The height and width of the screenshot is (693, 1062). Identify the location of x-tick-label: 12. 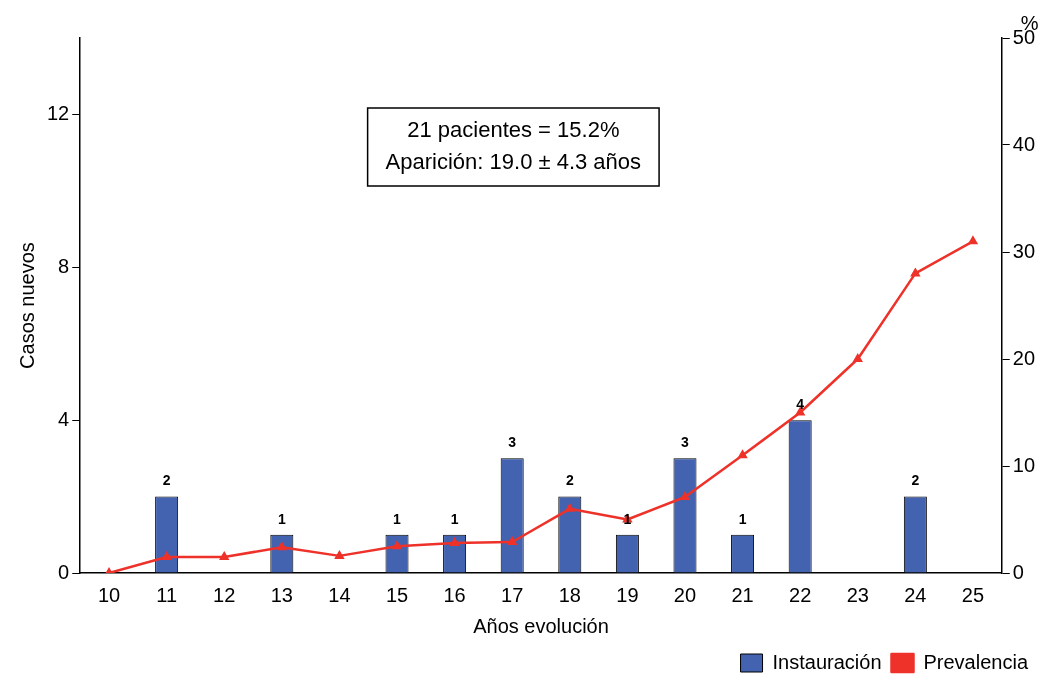
(224, 594).